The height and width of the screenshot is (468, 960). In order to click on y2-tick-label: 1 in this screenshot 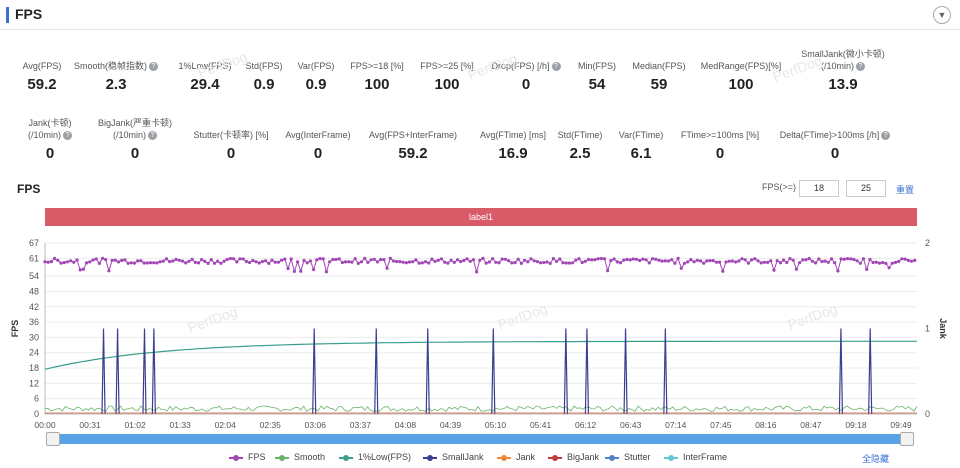, I will do `click(927, 329)`.